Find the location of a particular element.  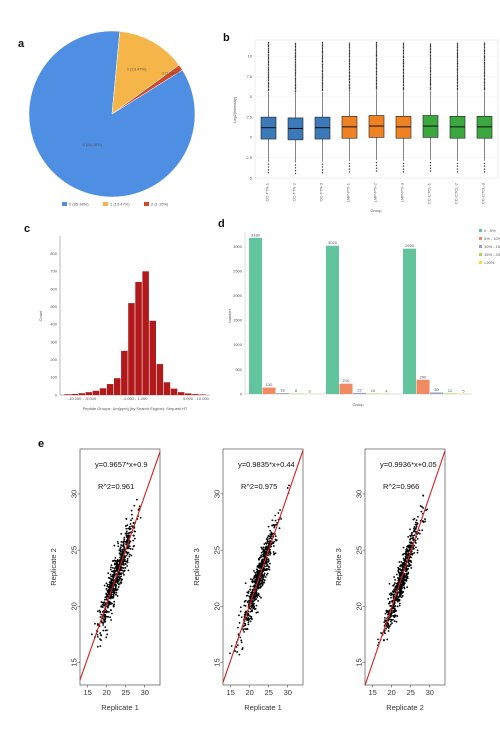

box-outlier-8-u21 is located at coordinates (484, 59).